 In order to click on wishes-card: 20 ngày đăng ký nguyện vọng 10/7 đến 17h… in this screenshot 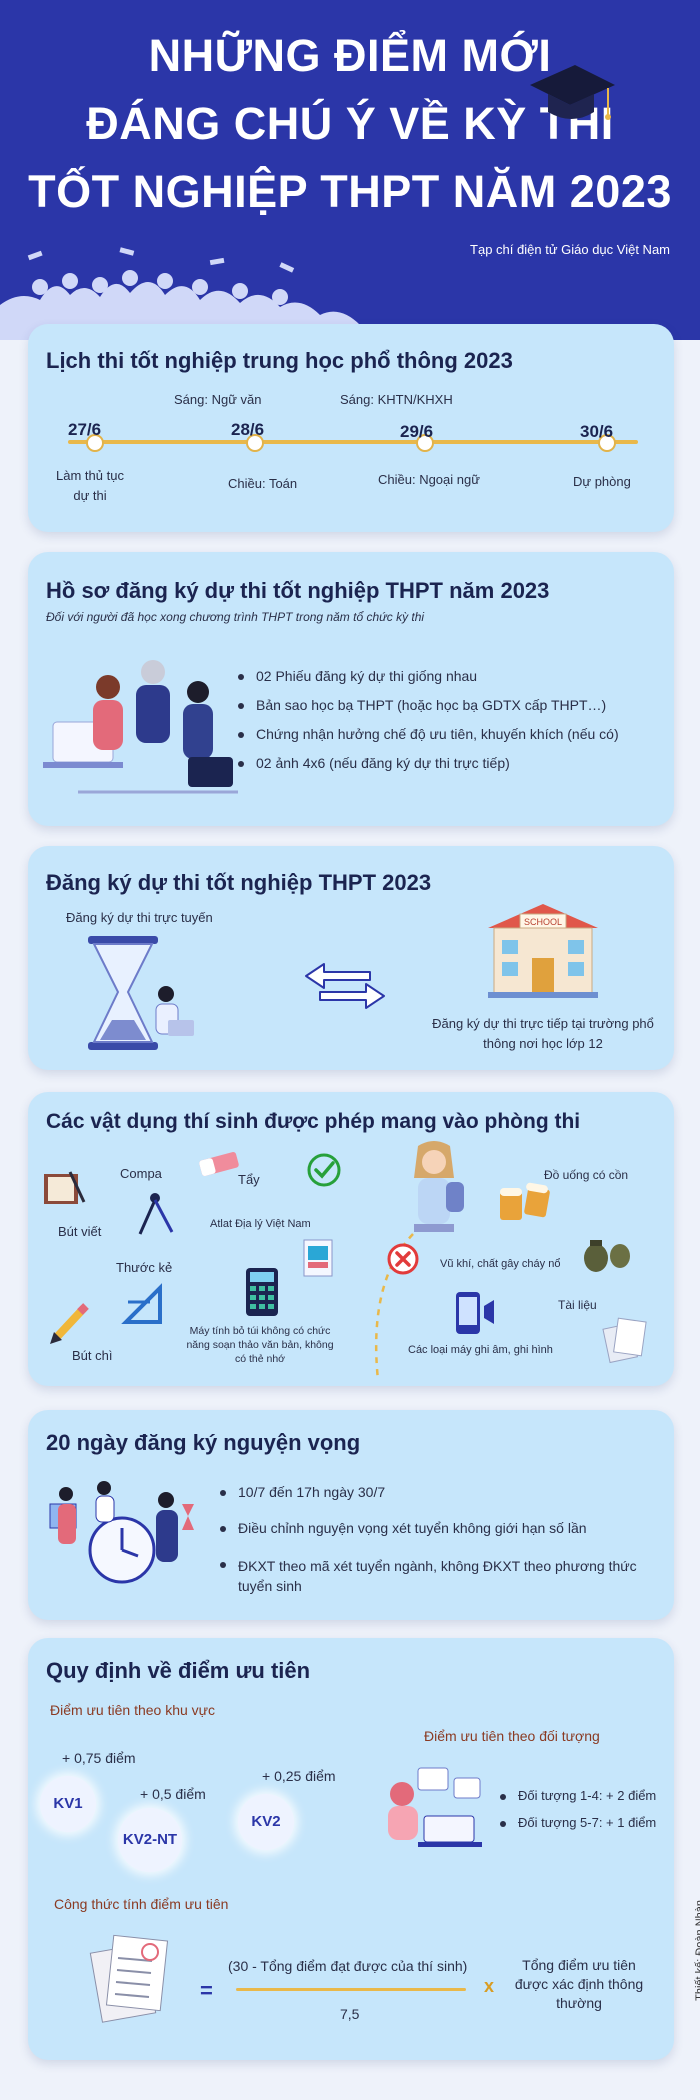, I will do `click(351, 1515)`.